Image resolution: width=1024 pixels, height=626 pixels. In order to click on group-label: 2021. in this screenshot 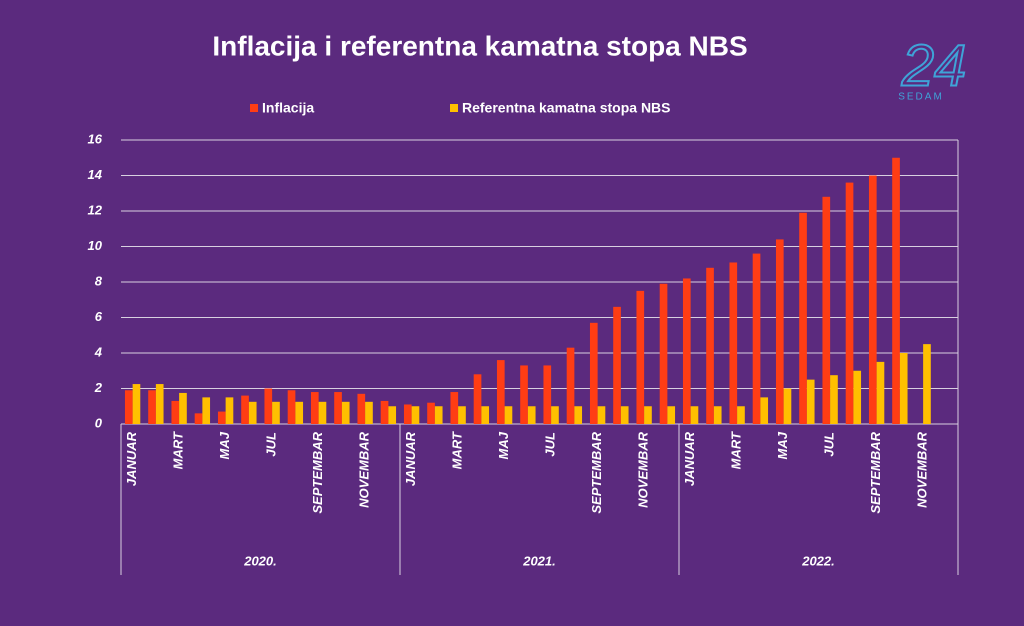, I will do `click(539, 560)`.